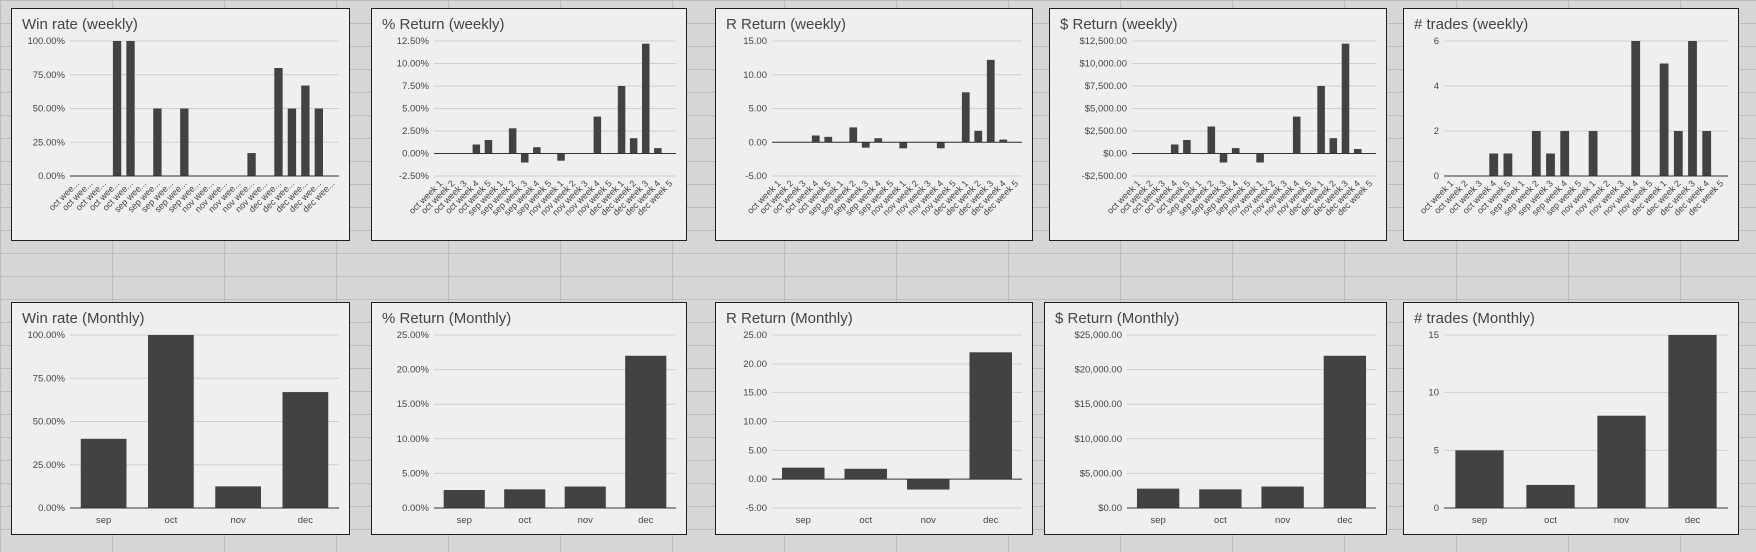 Image resolution: width=1756 pixels, height=552 pixels. What do you see at coordinates (413, 370) in the screenshot?
I see `y-tick-label: 20.00%` at bounding box center [413, 370].